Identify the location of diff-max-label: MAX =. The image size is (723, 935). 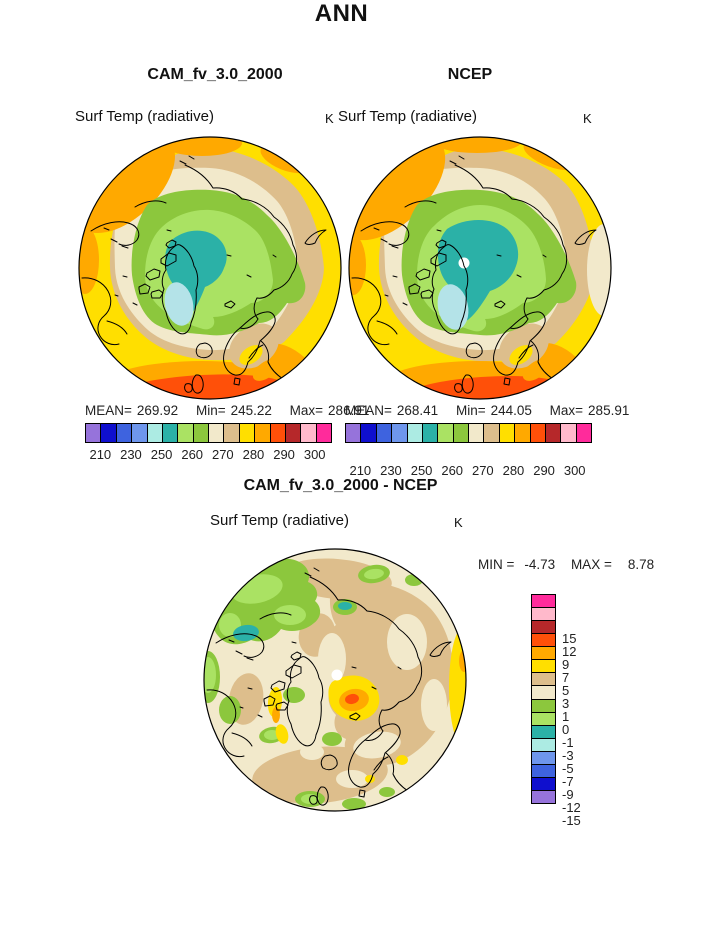
(591, 564).